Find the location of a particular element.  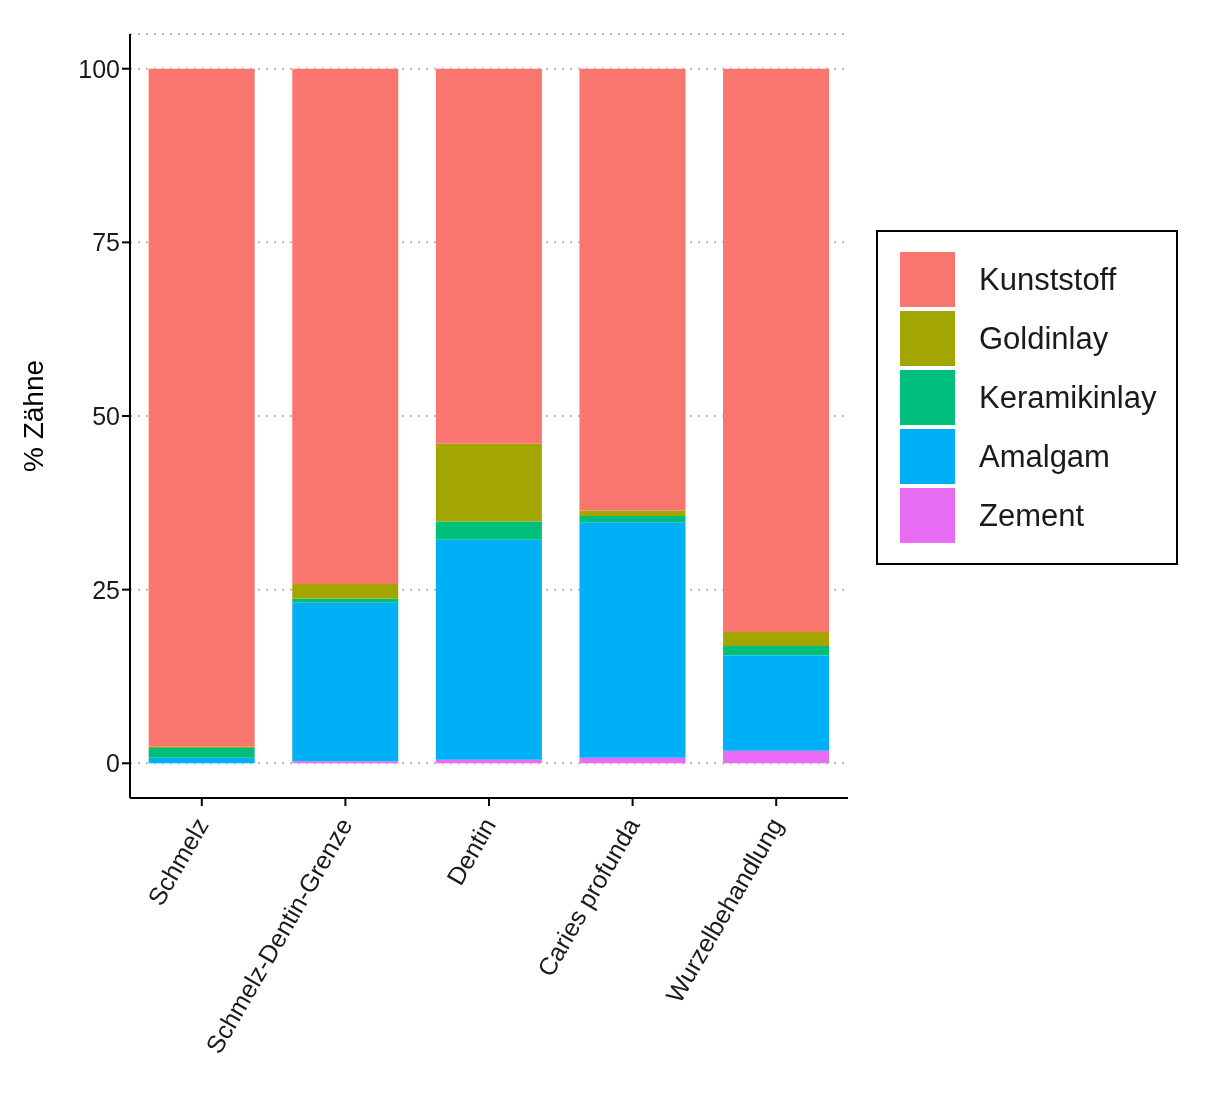

y-tick-label: 75 is located at coordinates (106, 242).